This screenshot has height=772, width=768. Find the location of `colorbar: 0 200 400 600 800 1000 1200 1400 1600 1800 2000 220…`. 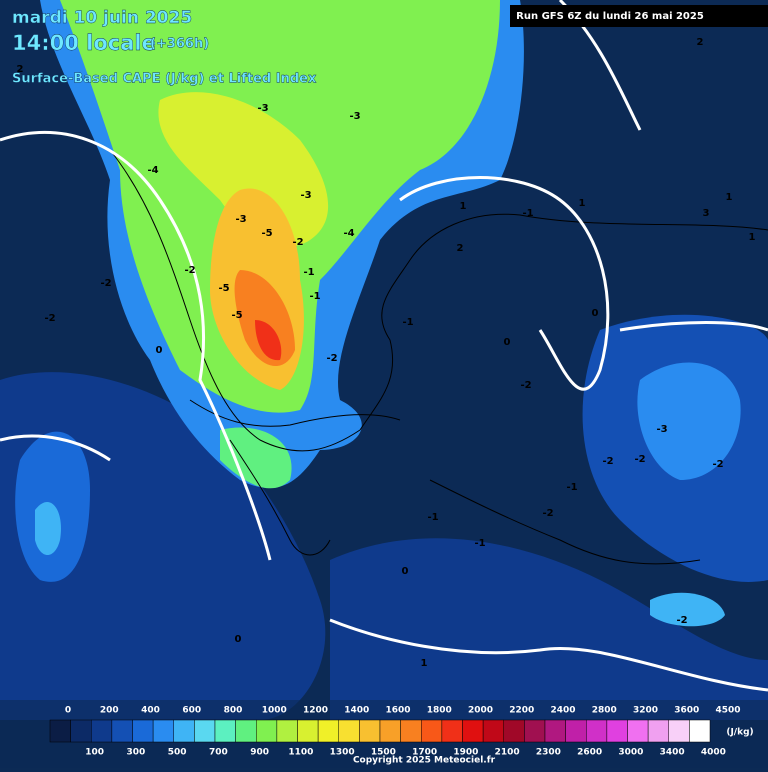

colorbar: 0 200 400 600 800 1000 1200 1400 1600 1800 2000 220… is located at coordinates (395, 732).